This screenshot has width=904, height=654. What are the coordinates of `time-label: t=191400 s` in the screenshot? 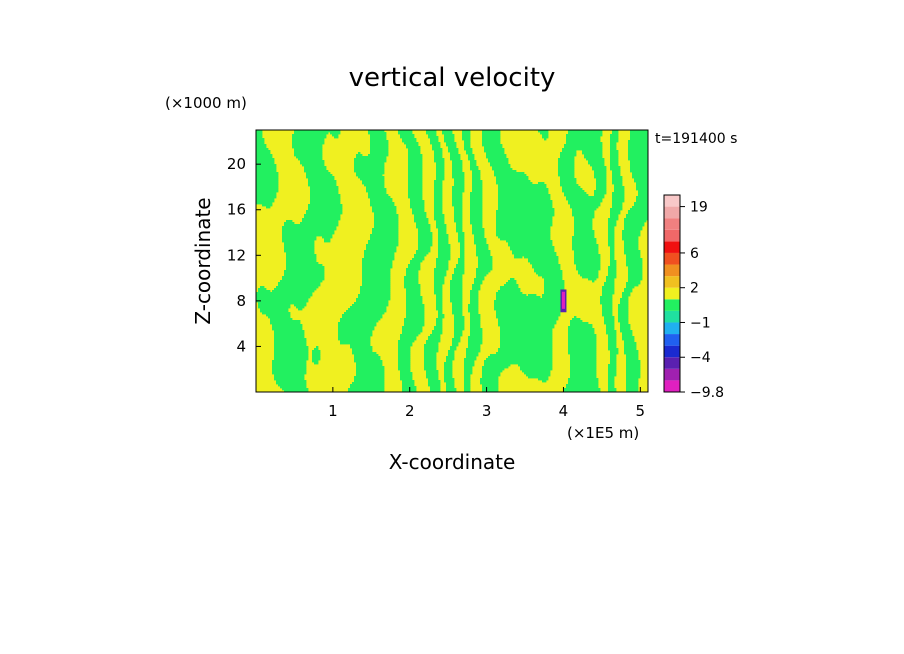 It's located at (696, 139).